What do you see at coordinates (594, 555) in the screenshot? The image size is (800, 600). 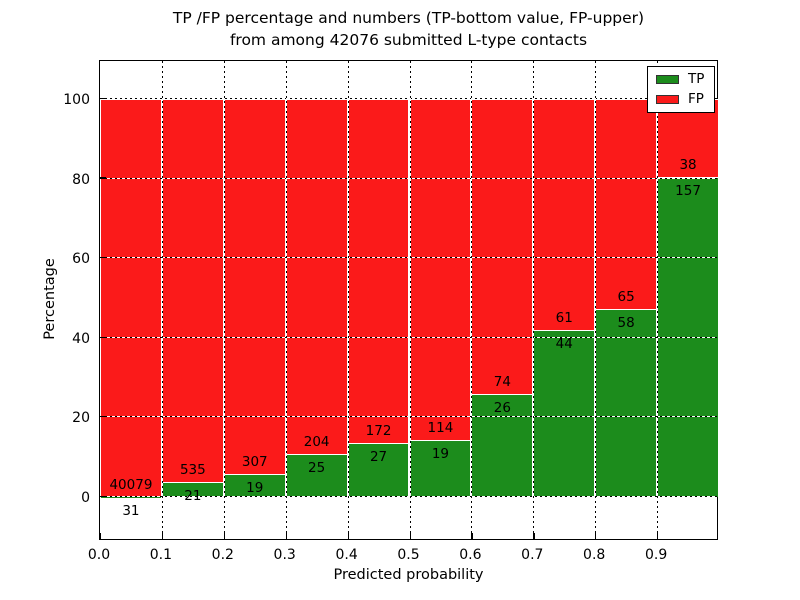 I see `x-tick-label: 0.8` at bounding box center [594, 555].